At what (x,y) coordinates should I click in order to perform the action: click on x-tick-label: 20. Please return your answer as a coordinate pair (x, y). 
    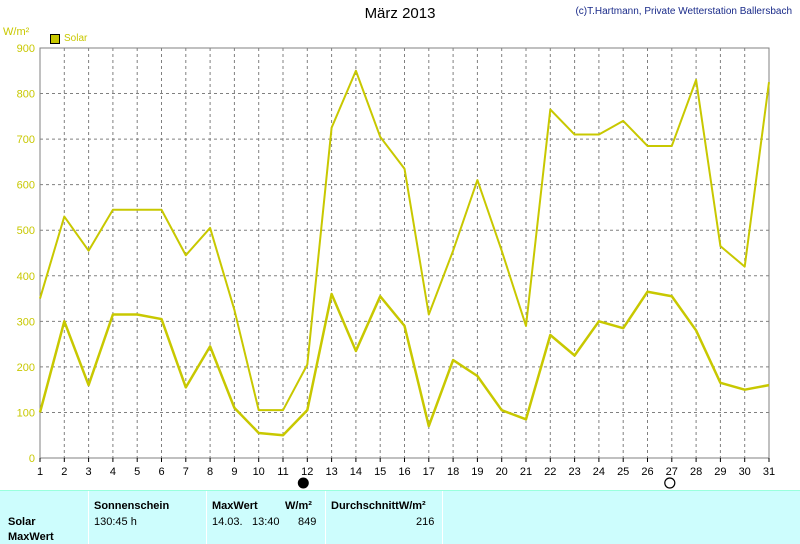
    Looking at the image, I should click on (502, 472).